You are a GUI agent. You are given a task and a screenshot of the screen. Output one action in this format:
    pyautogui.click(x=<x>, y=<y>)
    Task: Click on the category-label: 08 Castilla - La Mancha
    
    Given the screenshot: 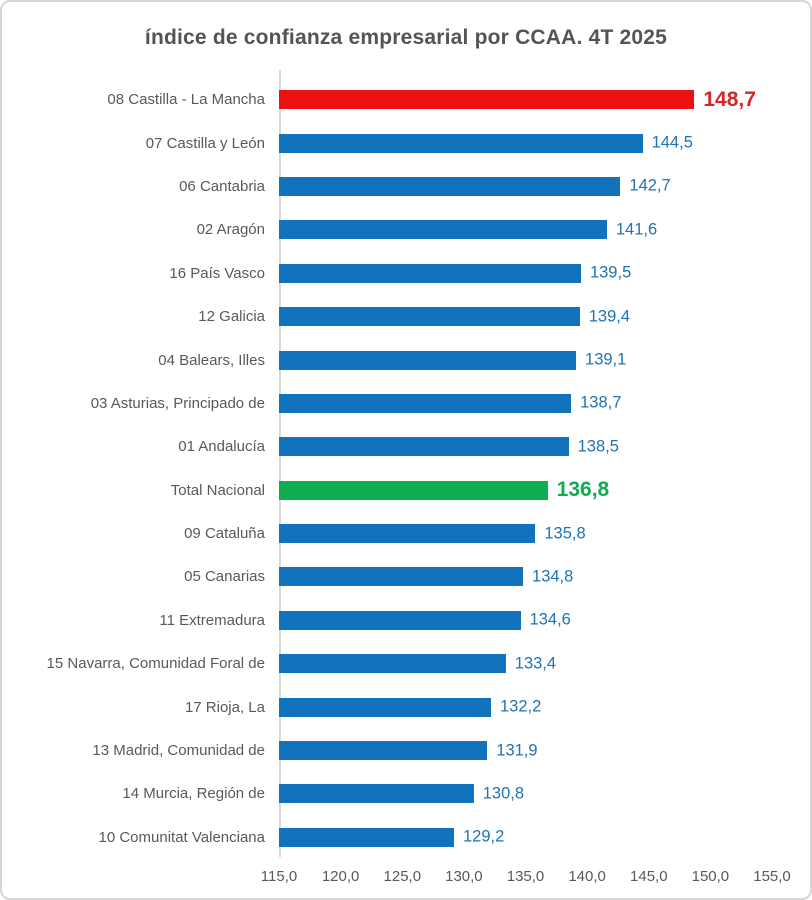 What is the action you would take?
    pyautogui.click(x=186, y=100)
    